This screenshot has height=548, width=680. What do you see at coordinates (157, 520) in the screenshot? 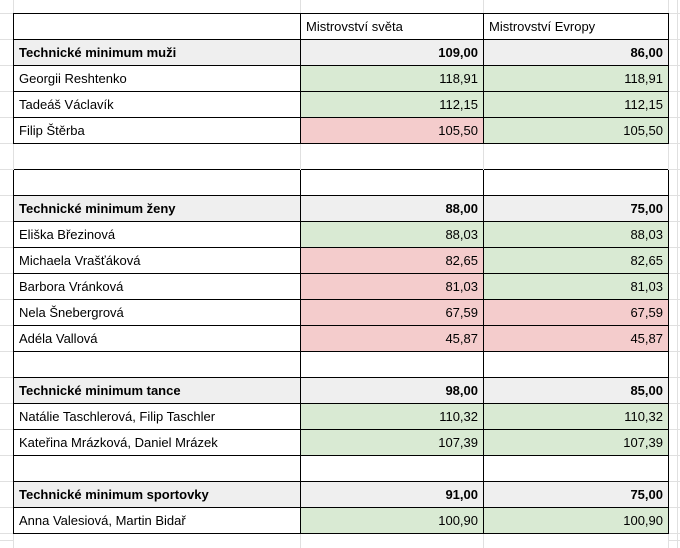
I see `athlete-name-cell: Anna Valesiová, Martin Bidař` at bounding box center [157, 520].